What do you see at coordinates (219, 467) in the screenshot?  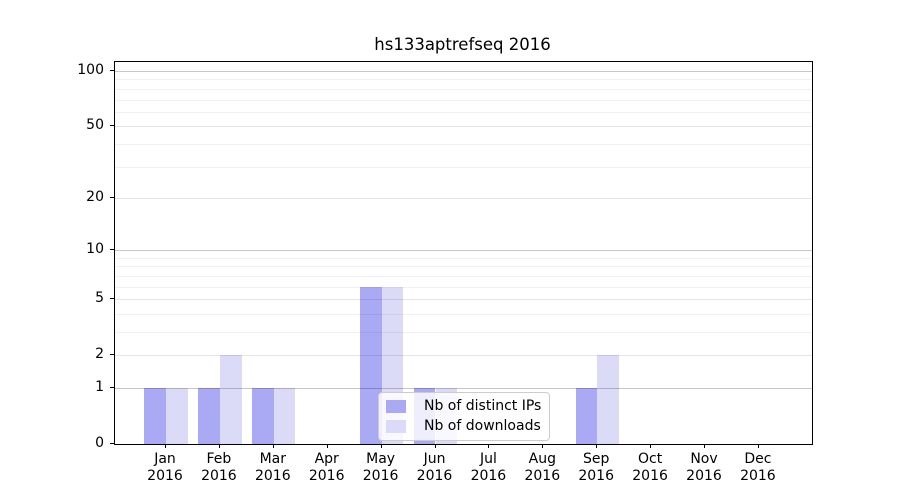 I see `x-tick-label-feb: Feb 2016` at bounding box center [219, 467].